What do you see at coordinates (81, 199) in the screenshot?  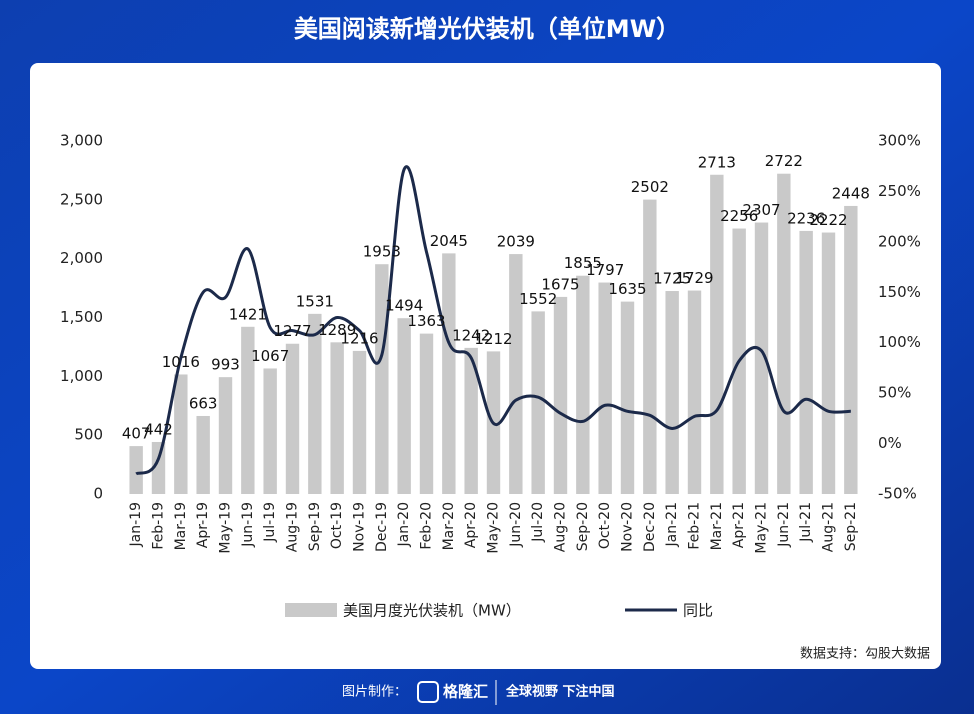 I see `y-tick-label: 2,500` at bounding box center [81, 199].